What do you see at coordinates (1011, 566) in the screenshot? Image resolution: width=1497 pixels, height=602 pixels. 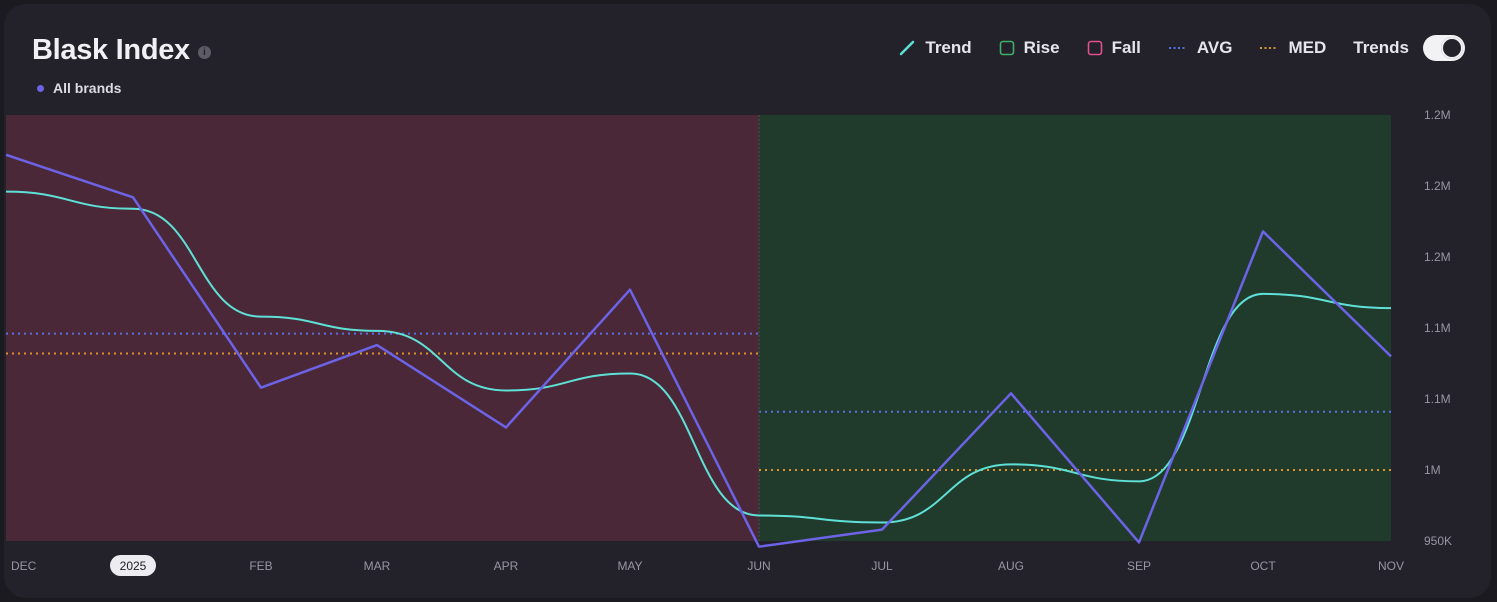 I see `x-tick-label: AUG` at bounding box center [1011, 566].